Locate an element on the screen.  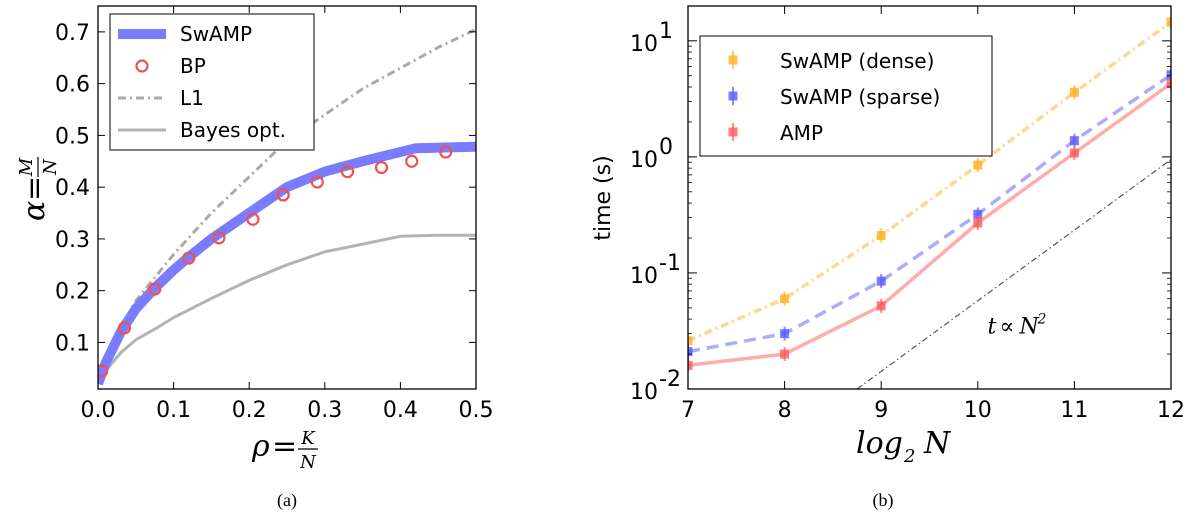
panel-b-legend-items: SwAMP (dense) SwAMP (sparse) AMP is located at coordinates (834, 97).